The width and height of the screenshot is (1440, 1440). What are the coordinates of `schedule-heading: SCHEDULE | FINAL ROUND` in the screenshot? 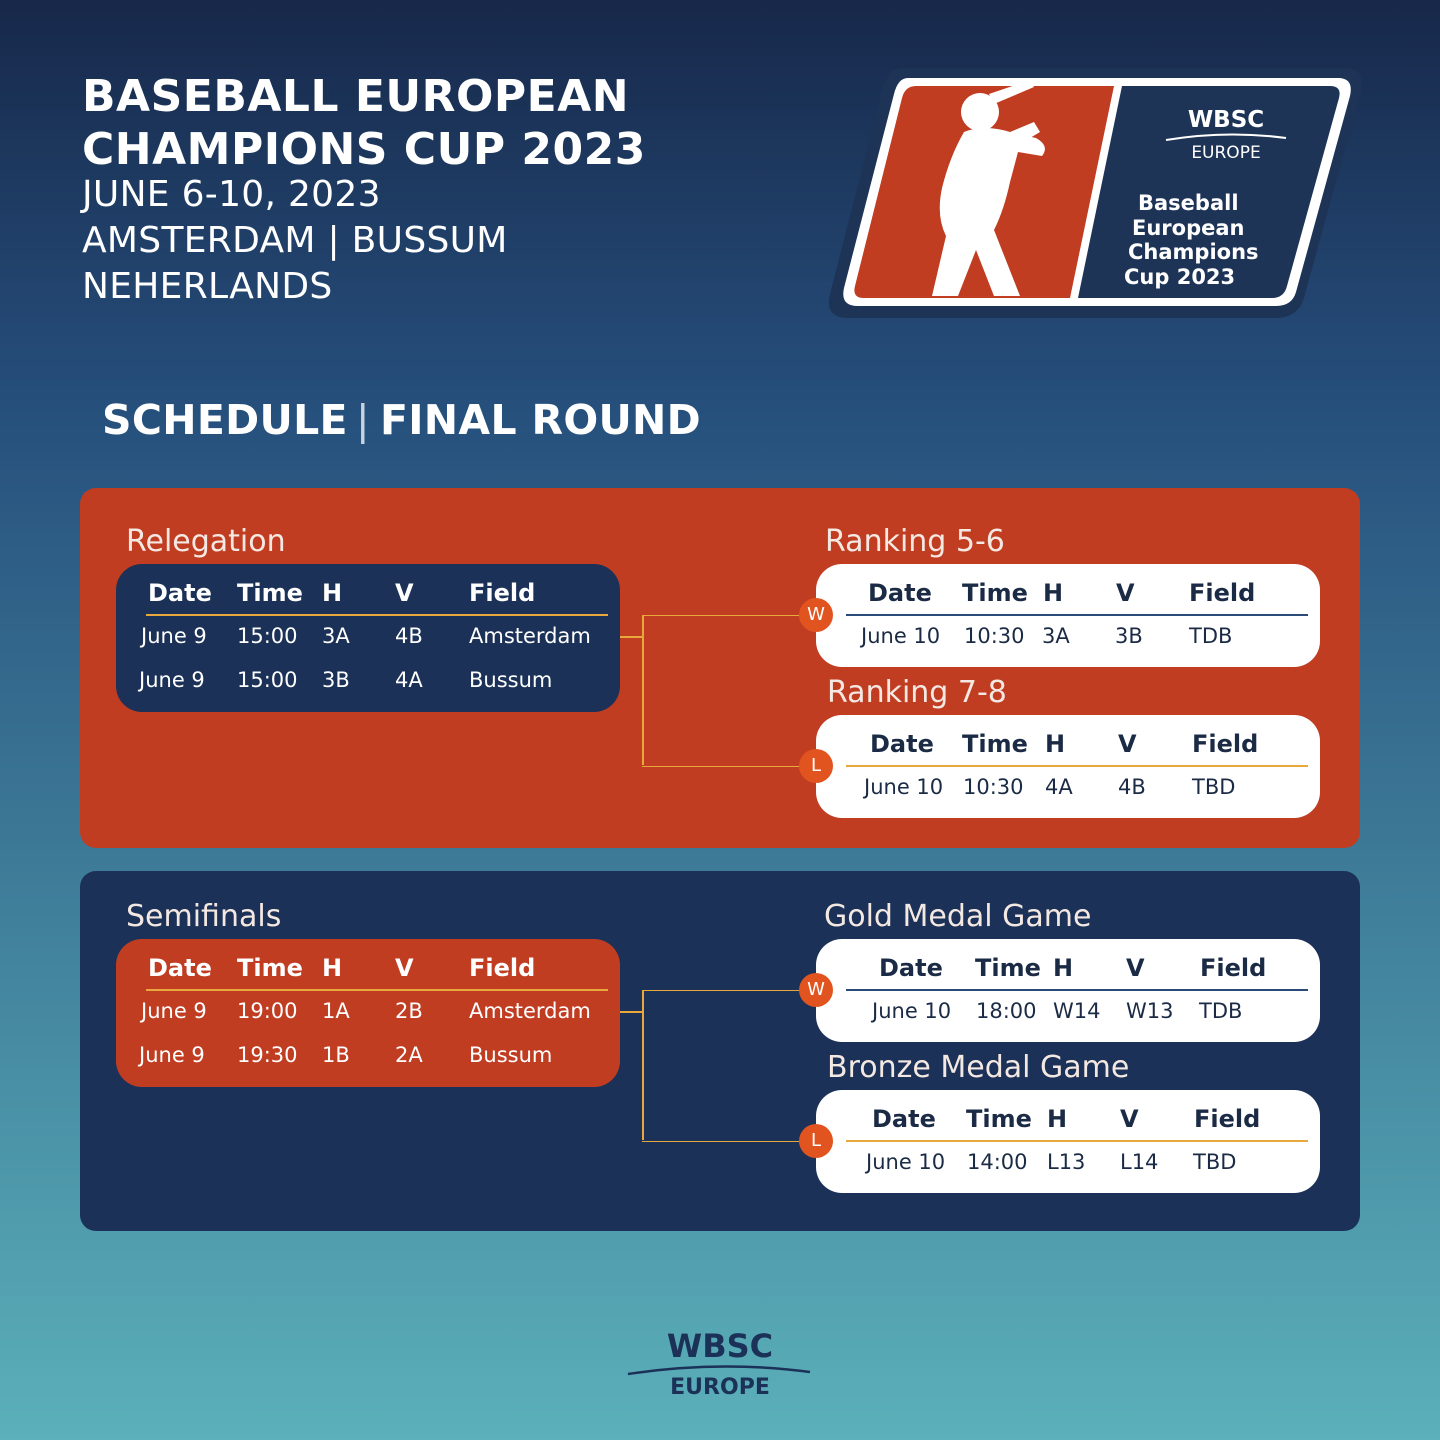 It's located at (401, 420).